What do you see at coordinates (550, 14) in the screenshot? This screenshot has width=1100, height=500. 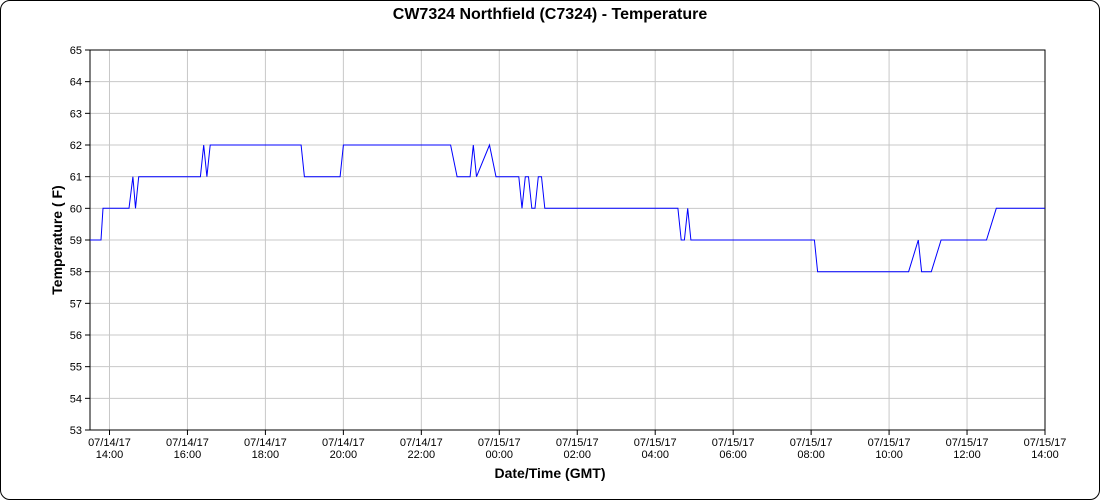 I see `chart-title: CW7324 Northfield (C7324) - Temperature` at bounding box center [550, 14].